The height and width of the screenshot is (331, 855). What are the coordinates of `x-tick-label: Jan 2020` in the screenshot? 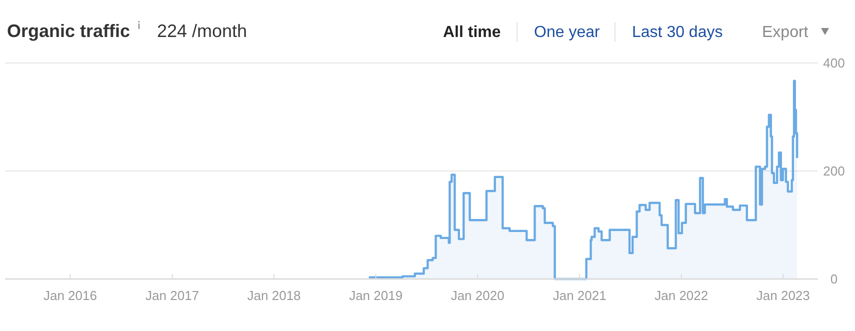 It's located at (477, 295).